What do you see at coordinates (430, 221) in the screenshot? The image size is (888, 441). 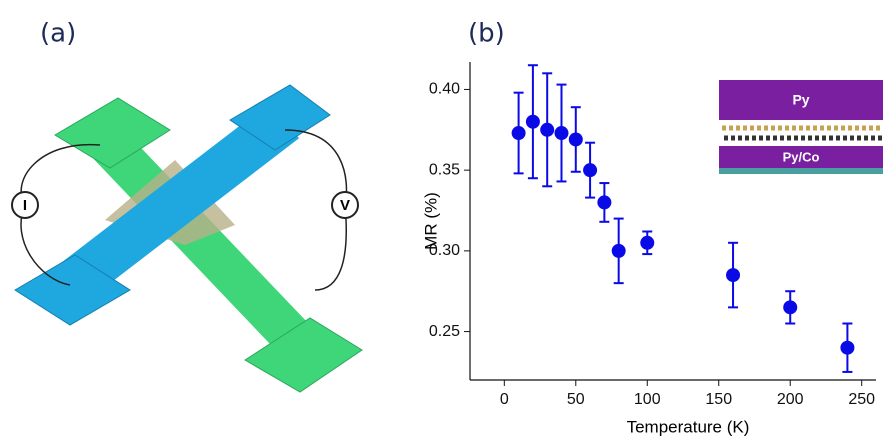 I see `y-axis-label: MR (%)` at bounding box center [430, 221].